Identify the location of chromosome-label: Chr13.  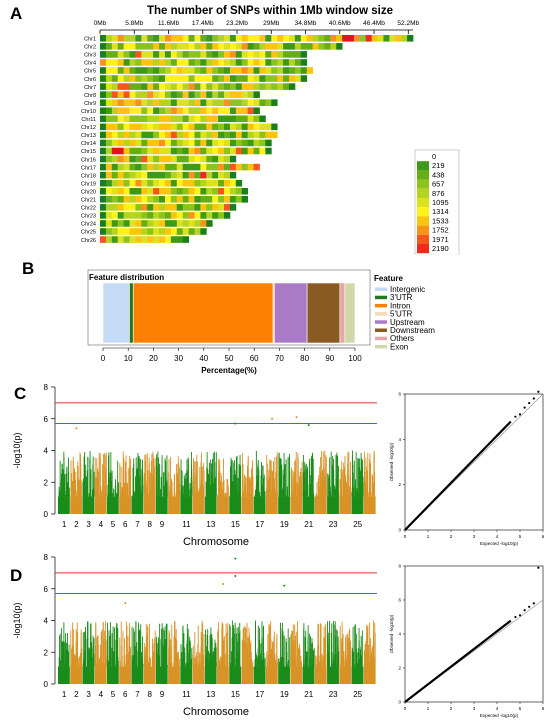
(88, 136).